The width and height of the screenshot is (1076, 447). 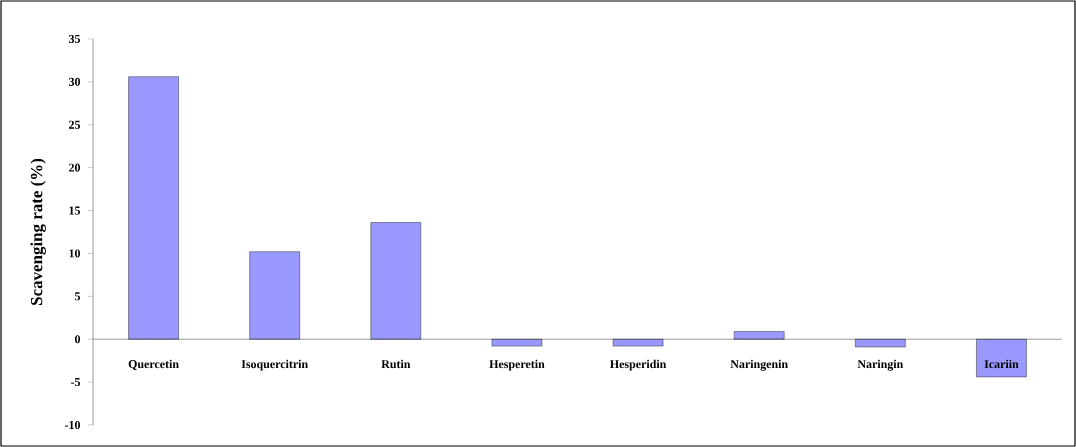 I want to click on y-tick-label: -10, so click(x=72, y=425).